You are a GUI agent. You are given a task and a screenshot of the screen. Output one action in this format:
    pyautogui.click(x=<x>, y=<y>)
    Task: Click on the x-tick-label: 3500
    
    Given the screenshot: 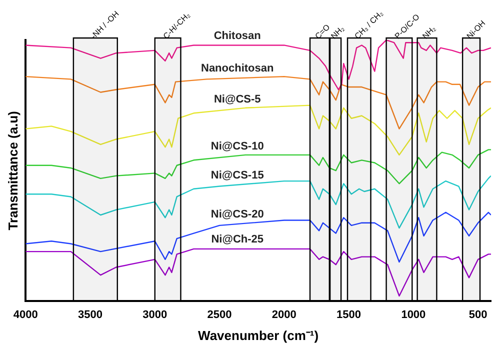 What is the action you would take?
    pyautogui.click(x=90, y=314)
    